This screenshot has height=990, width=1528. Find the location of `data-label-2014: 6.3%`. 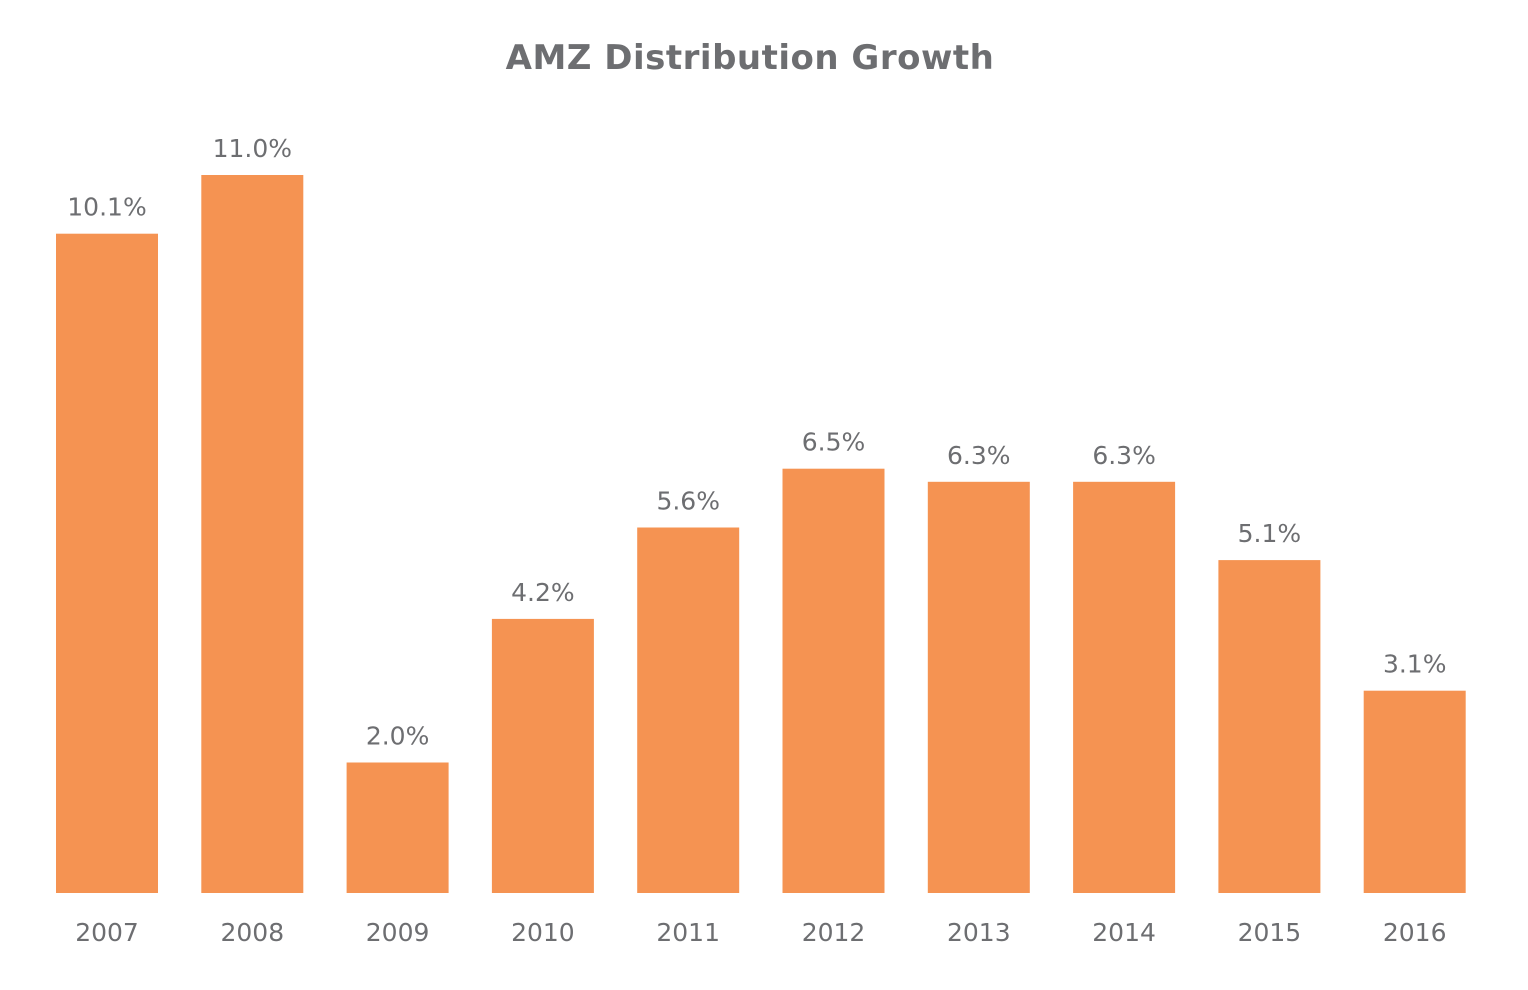

data-label-2014: 6.3% is located at coordinates (1124, 455).